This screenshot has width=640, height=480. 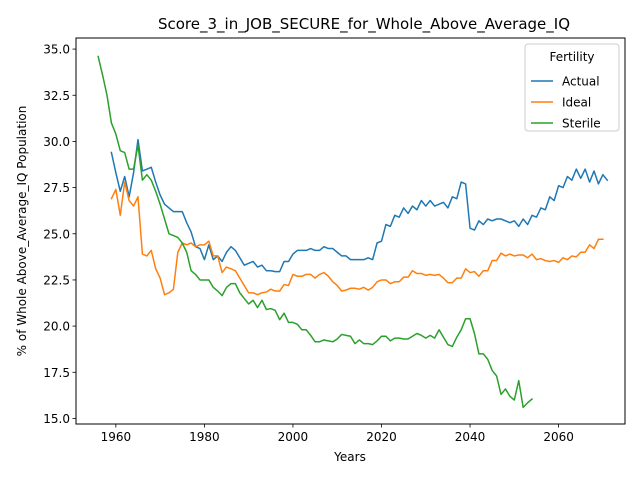 What do you see at coordinates (581, 124) in the screenshot?
I see `legend-label-sterile: Sterile` at bounding box center [581, 124].